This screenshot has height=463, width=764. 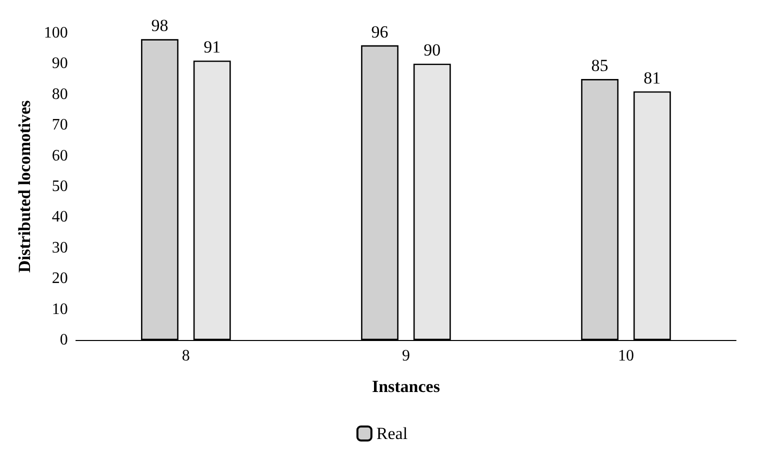 What do you see at coordinates (60, 309) in the screenshot?
I see `y-tick-label: 10` at bounding box center [60, 309].